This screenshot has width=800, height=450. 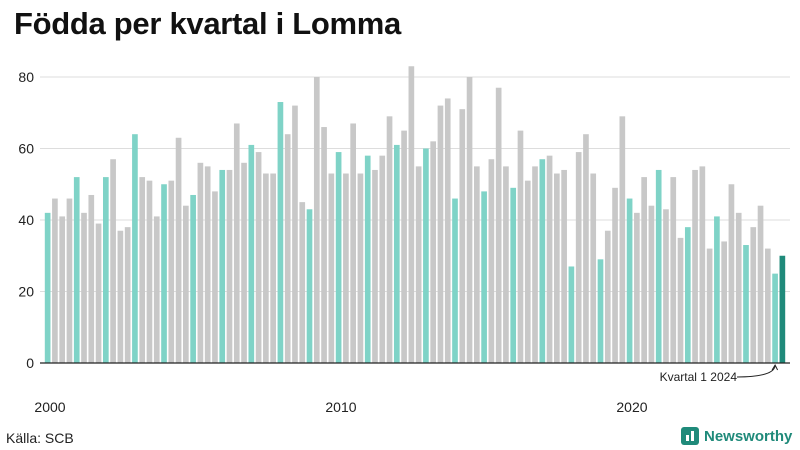 What do you see at coordinates (26, 292) in the screenshot?
I see `y-tick-label: 20` at bounding box center [26, 292].